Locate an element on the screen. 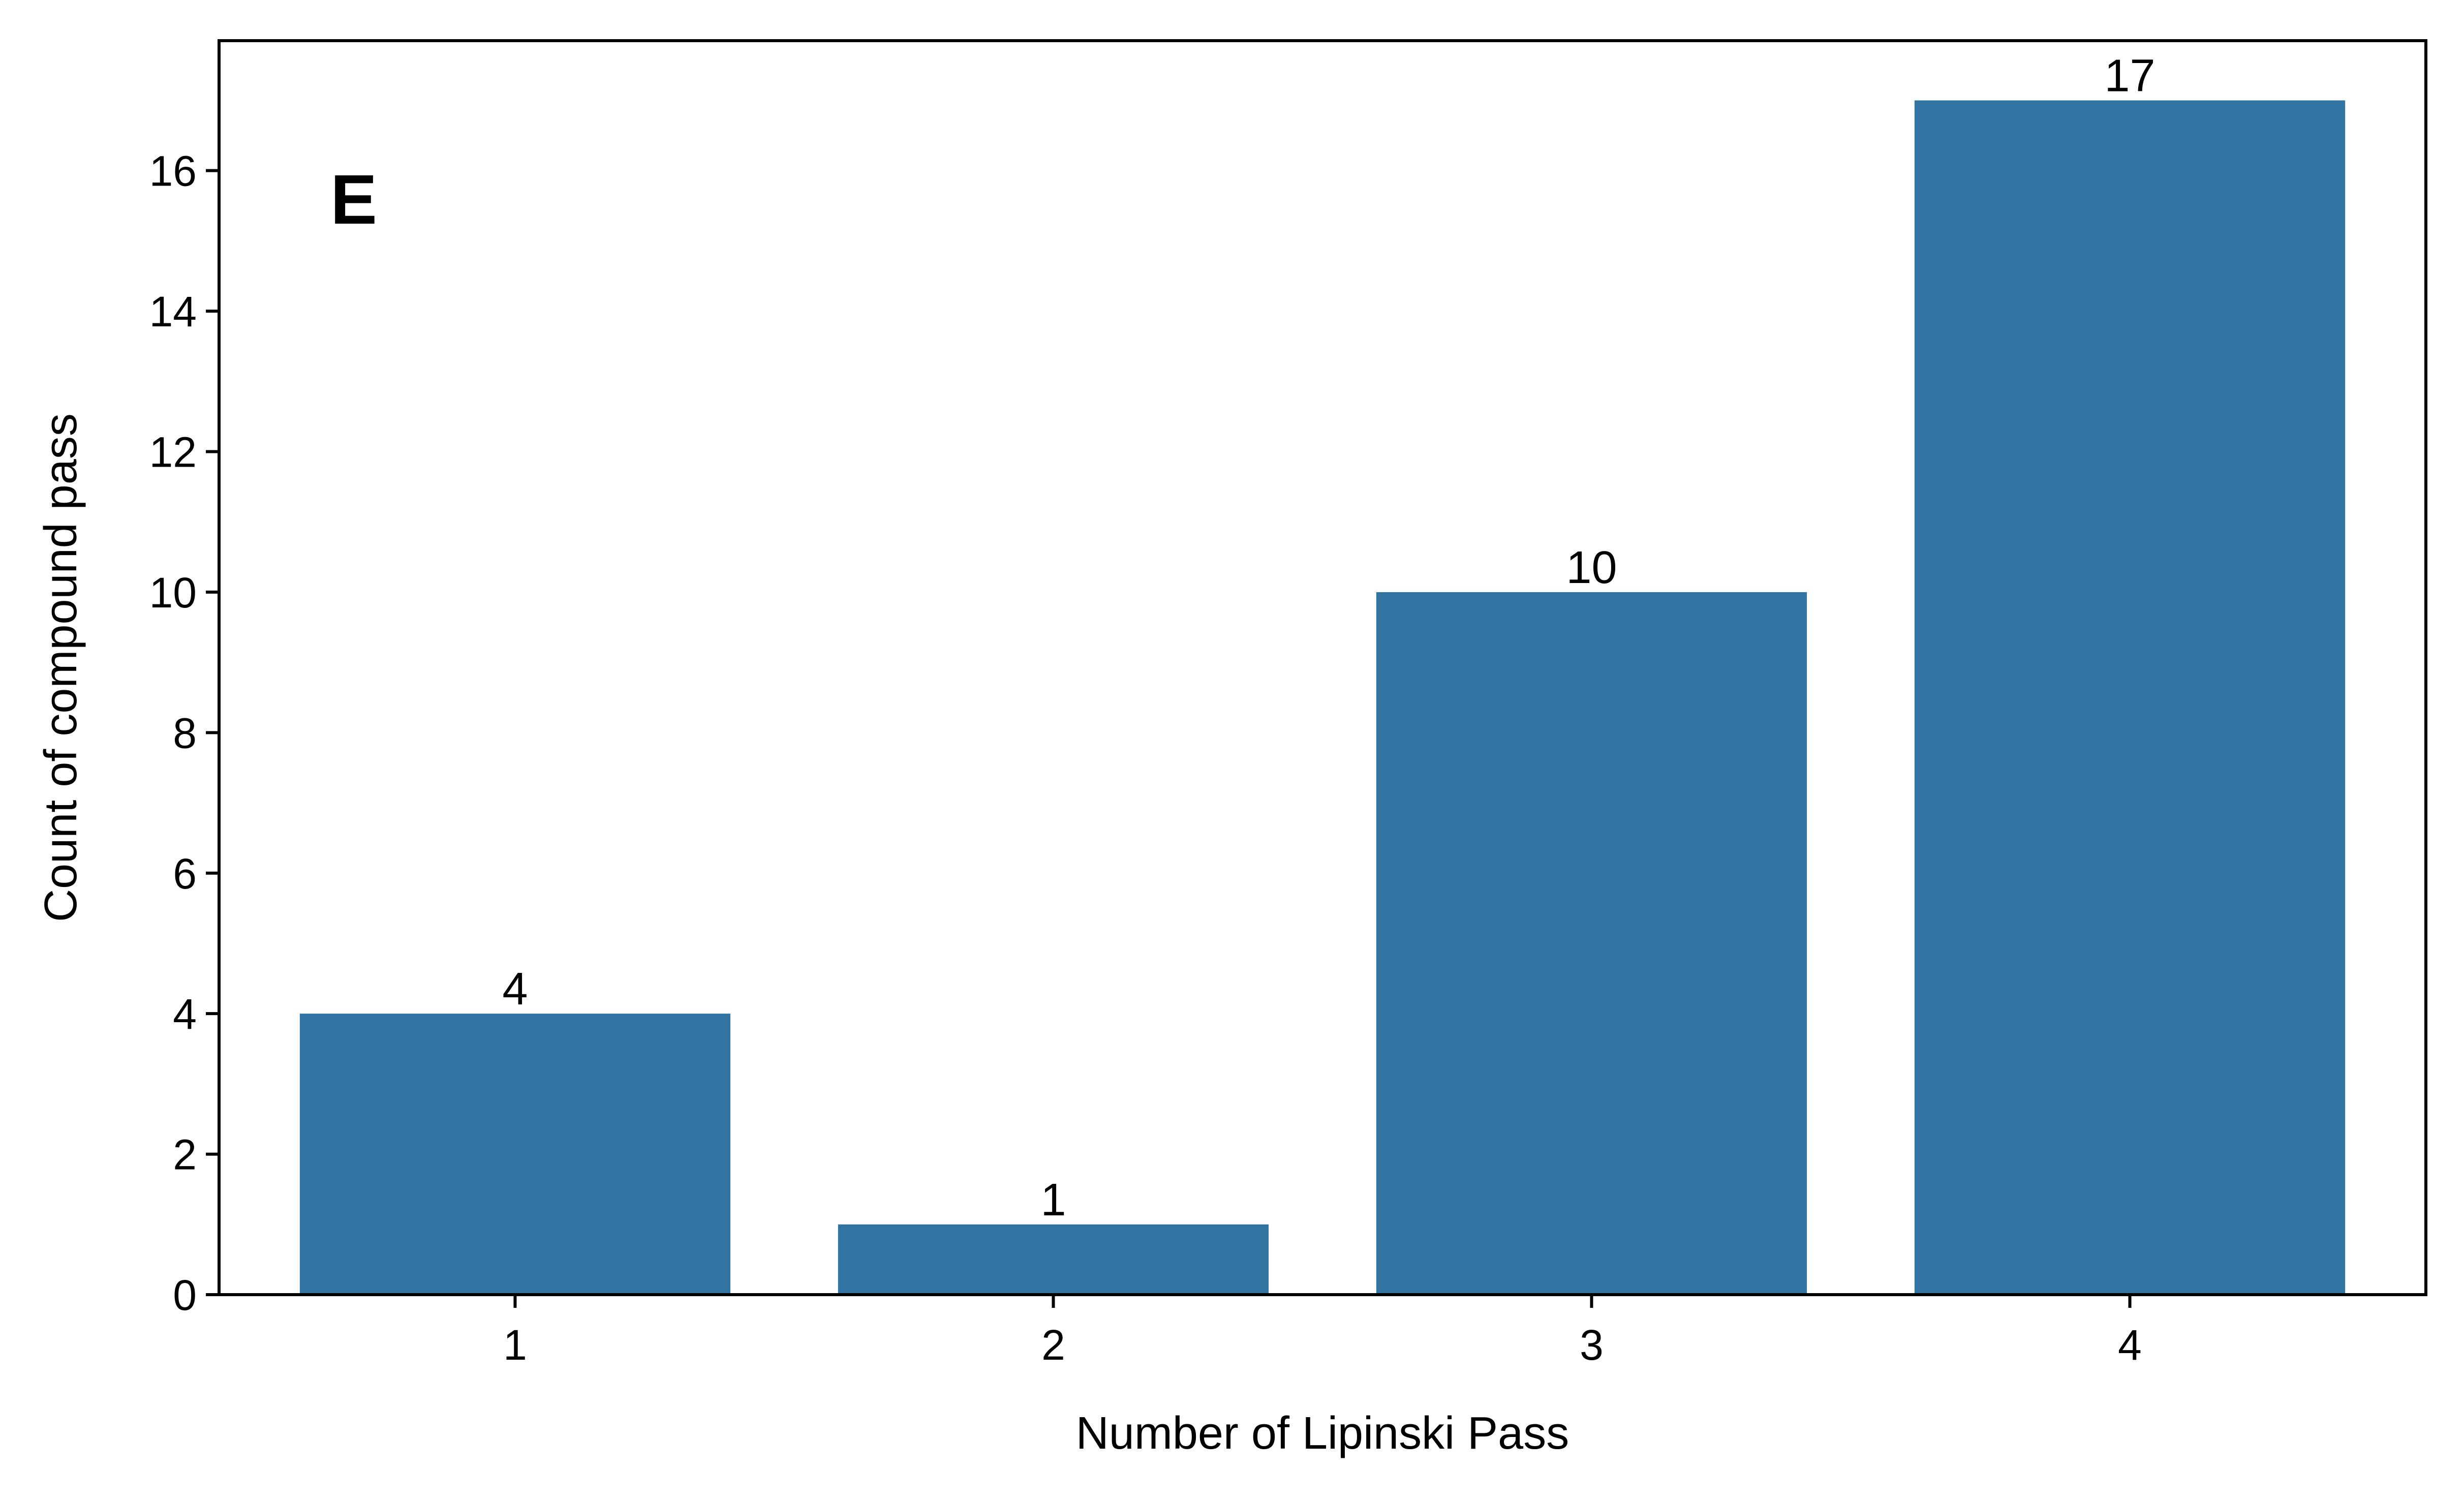  y-tick-label-8: 8 is located at coordinates (185, 733).